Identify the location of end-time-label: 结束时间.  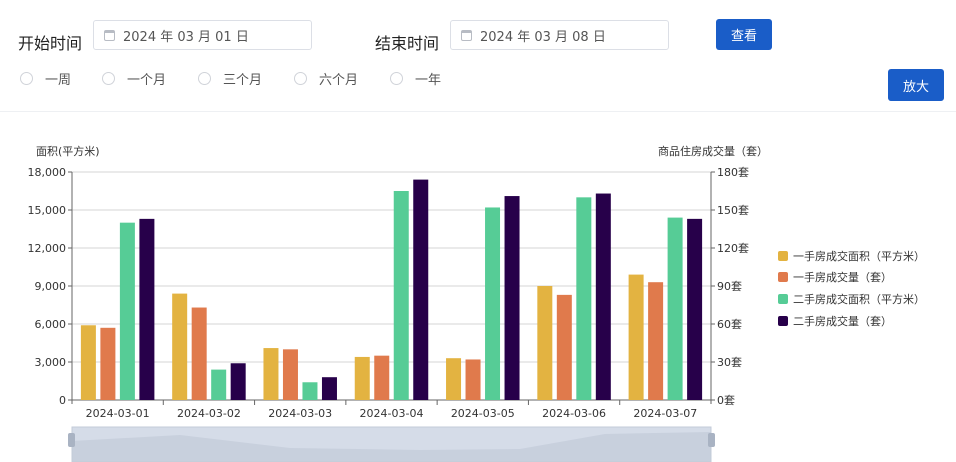
(407, 43).